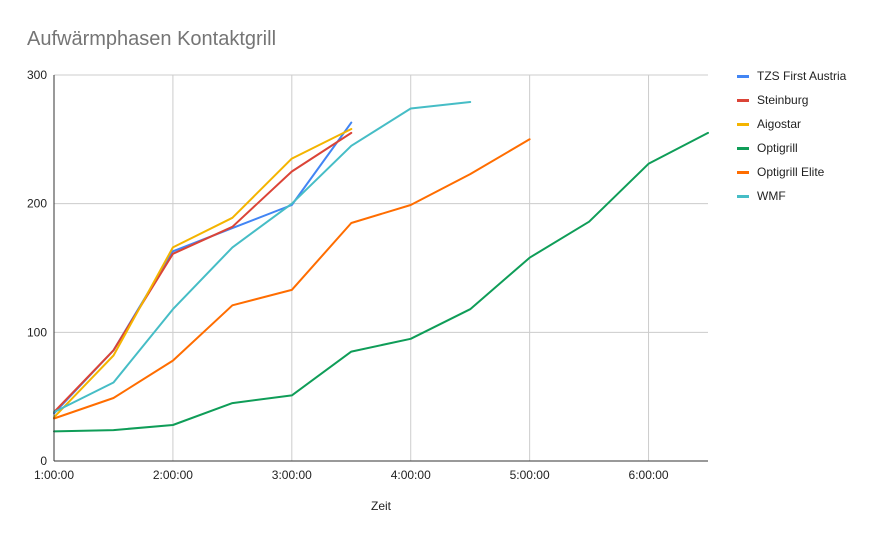 This screenshot has height=540, width=874. I want to click on x-tick-label: 6:00:00, so click(649, 475).